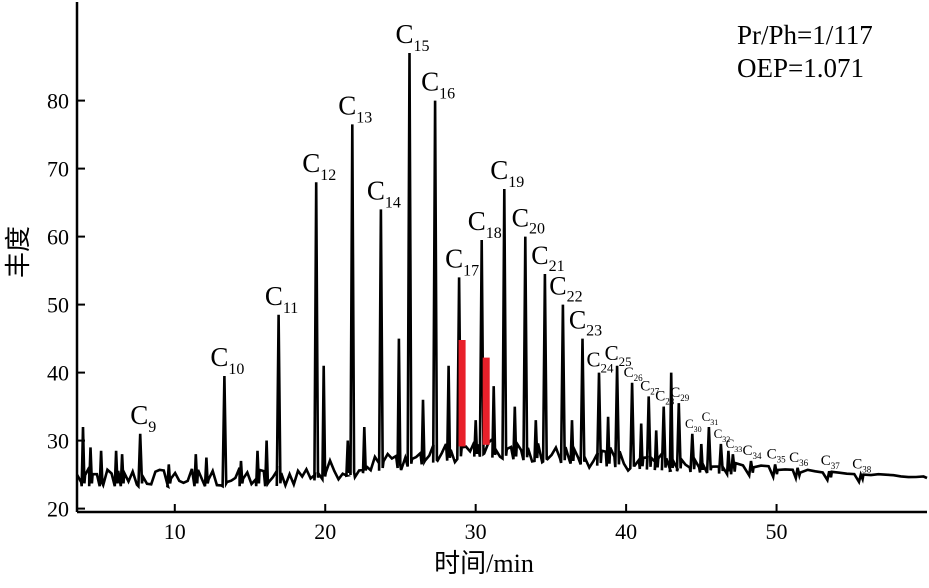  Describe the element at coordinates (693, 425) in the screenshot. I see `peak-label-c30: C30` at that location.